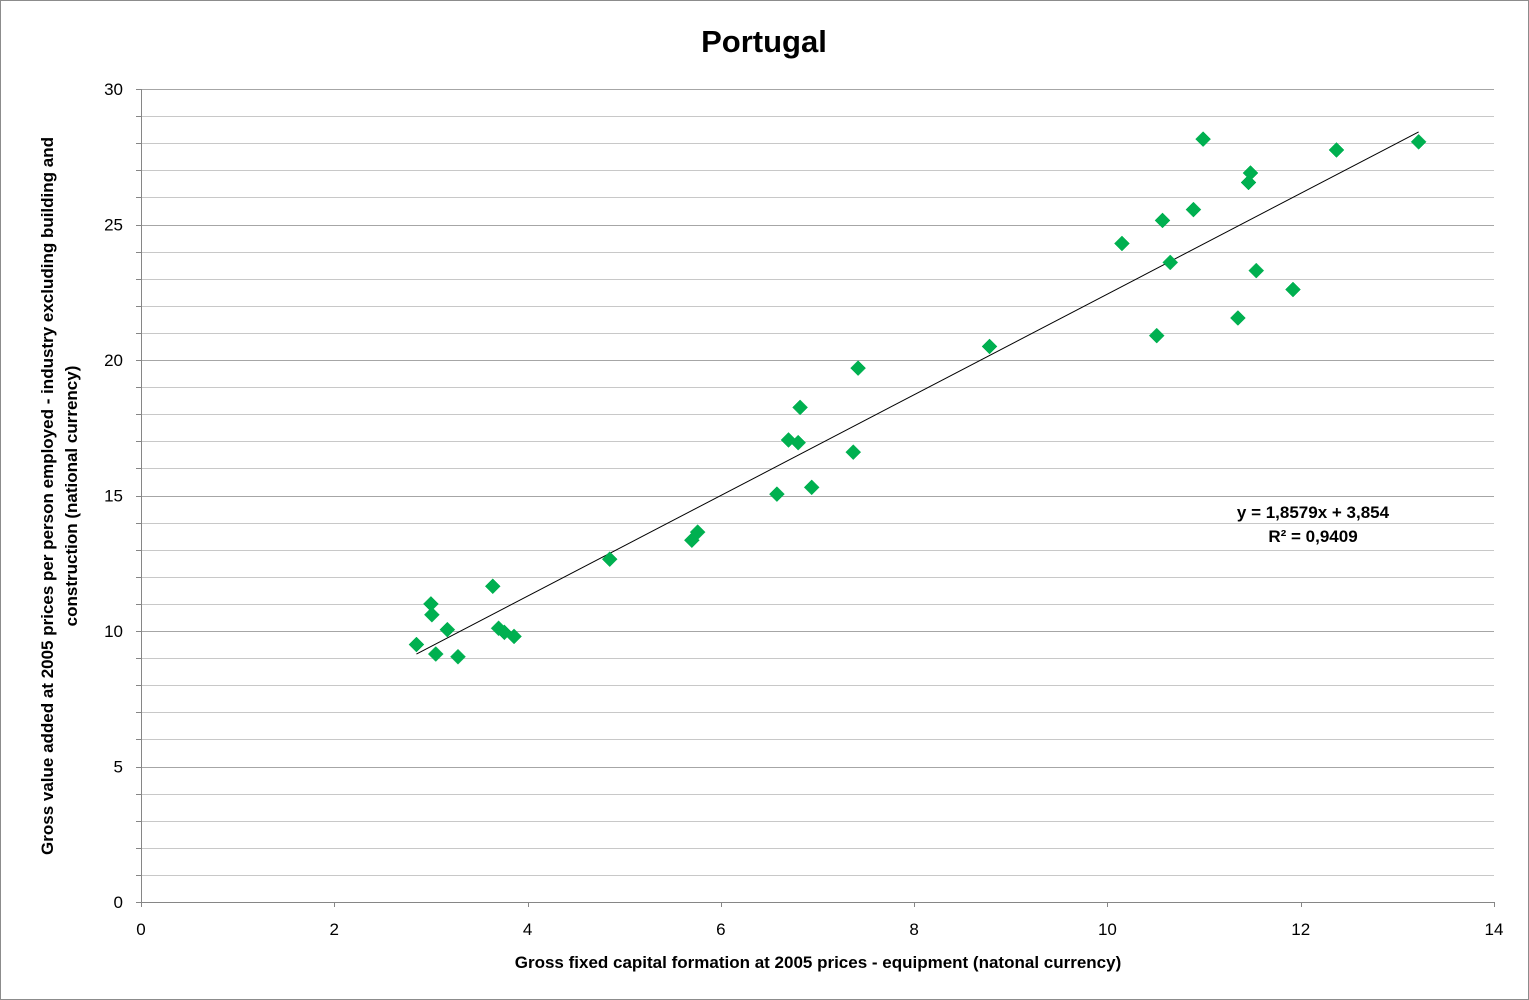  What do you see at coordinates (1312, 536) in the screenshot?
I see `trendline-r-squared: R² = 0,9409` at bounding box center [1312, 536].